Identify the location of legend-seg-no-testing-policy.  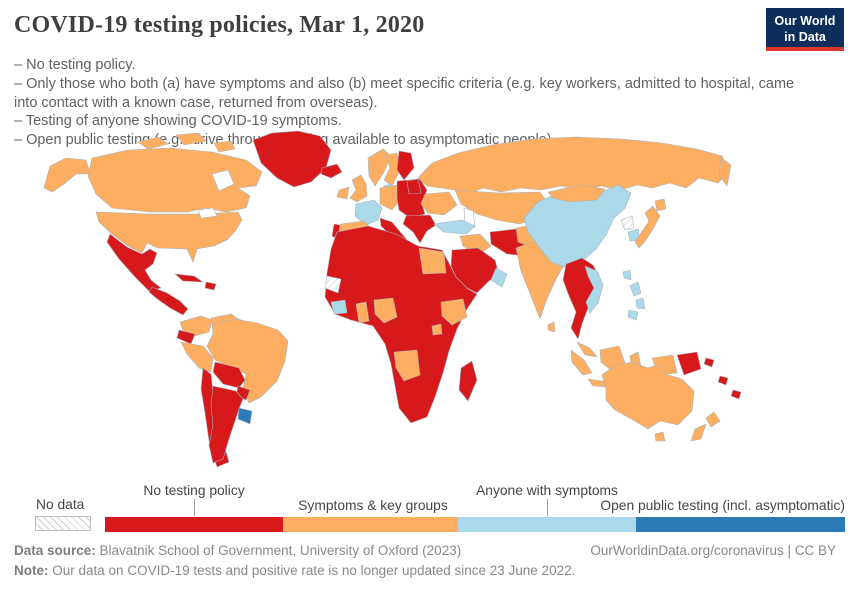
(194, 524).